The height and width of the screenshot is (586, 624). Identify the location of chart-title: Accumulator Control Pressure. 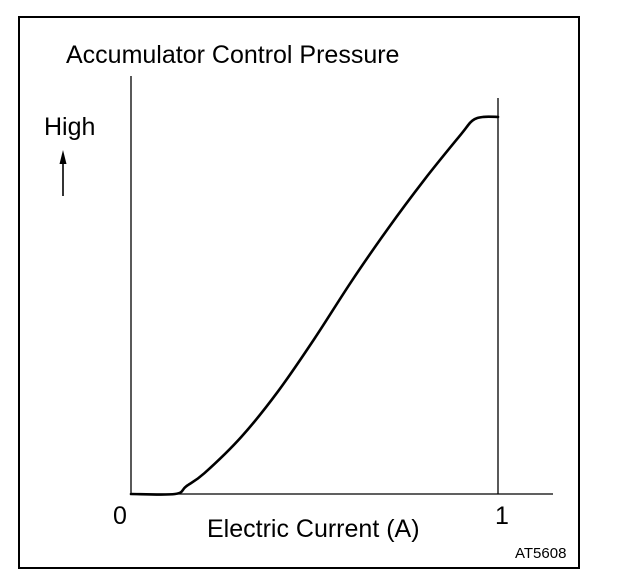
(233, 55).